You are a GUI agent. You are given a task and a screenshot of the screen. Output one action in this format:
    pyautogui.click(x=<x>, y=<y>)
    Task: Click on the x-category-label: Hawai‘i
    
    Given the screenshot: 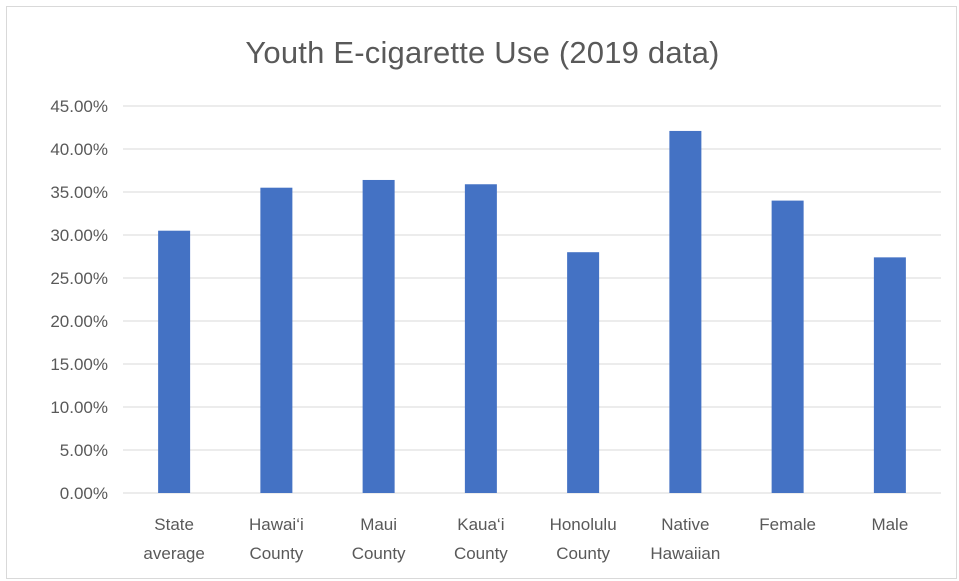 What is the action you would take?
    pyautogui.click(x=276, y=524)
    